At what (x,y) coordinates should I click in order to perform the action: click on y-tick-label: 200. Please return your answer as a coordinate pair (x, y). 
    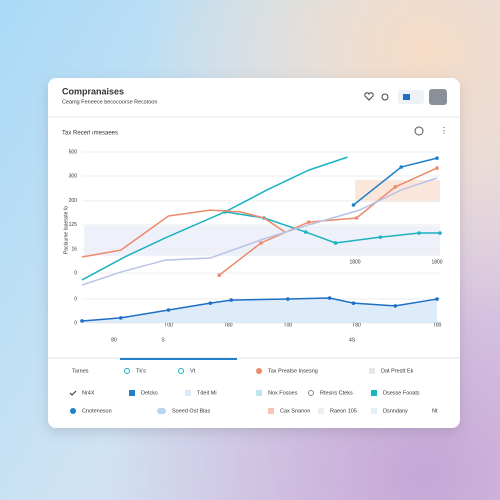
    Looking at the image, I should click on (73, 201).